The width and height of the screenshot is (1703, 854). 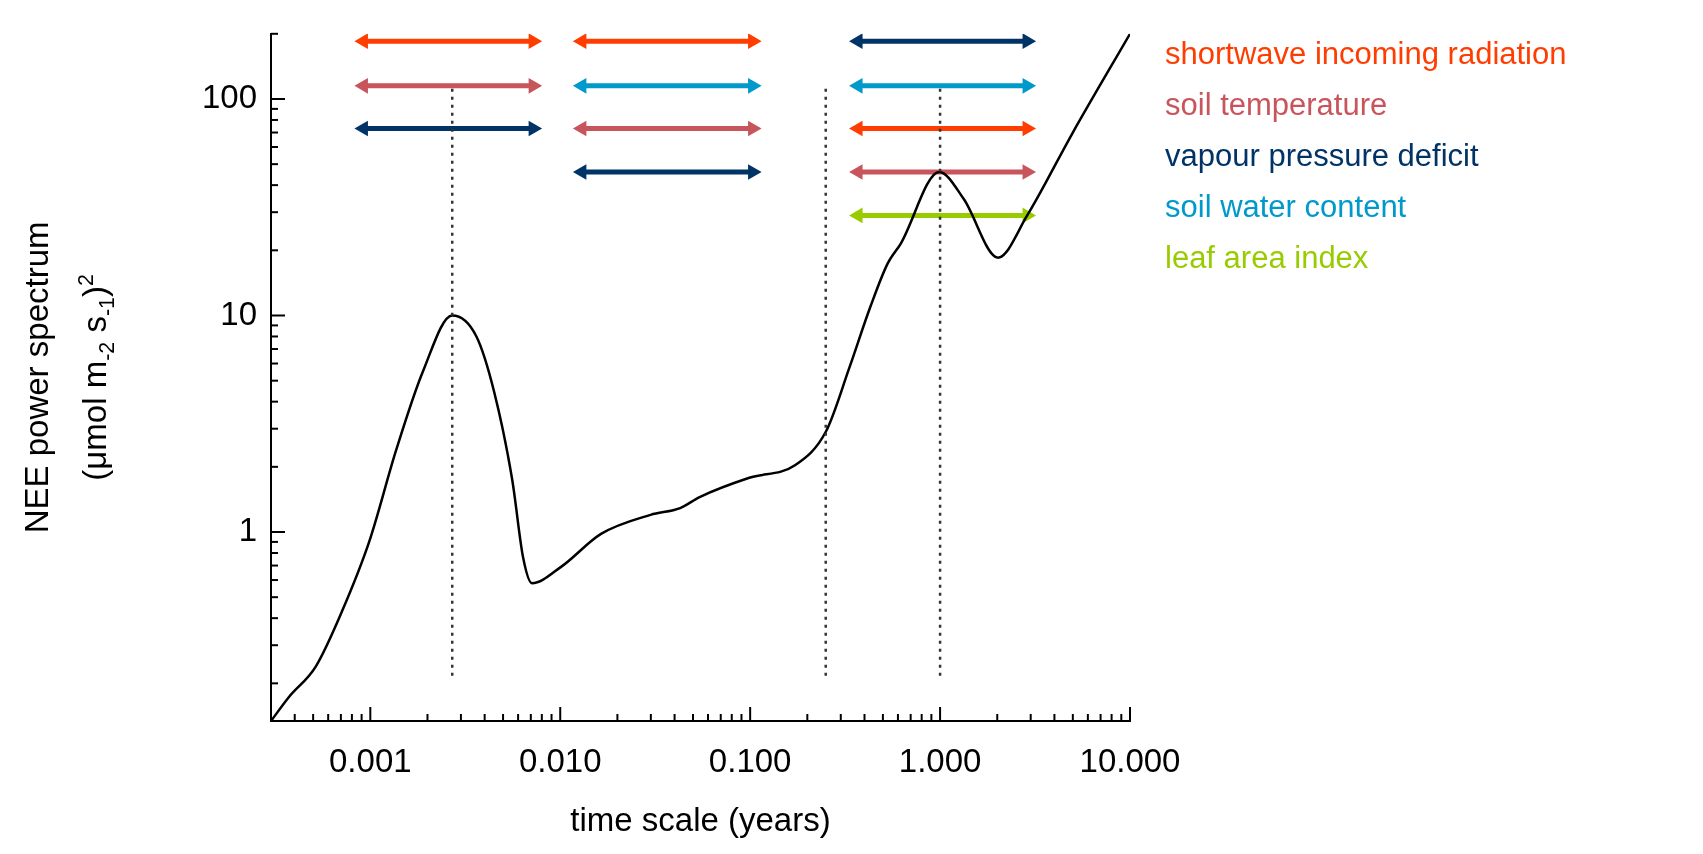 I want to click on text: vapour pressure deficit, so click(x=1322, y=156).